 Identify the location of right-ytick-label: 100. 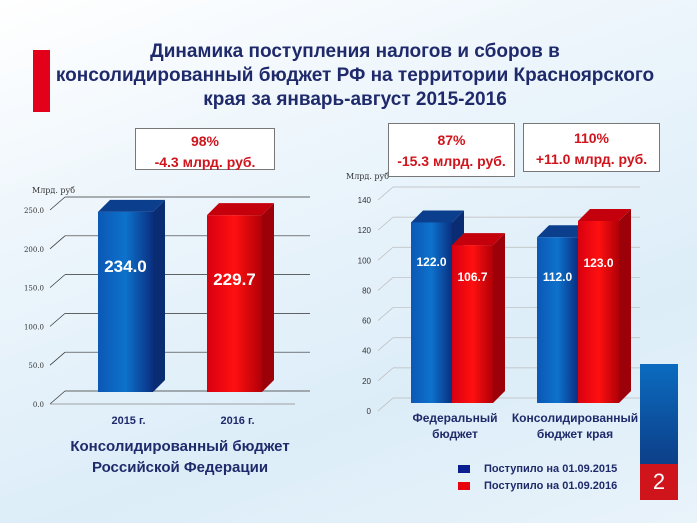
(365, 260).